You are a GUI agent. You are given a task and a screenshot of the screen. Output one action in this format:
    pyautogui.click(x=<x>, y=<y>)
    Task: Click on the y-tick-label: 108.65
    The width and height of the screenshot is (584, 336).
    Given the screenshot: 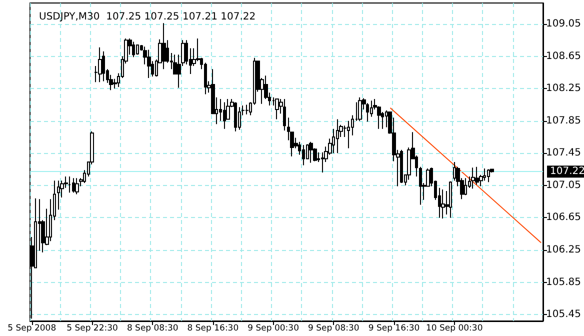 What is the action you would take?
    pyautogui.click(x=564, y=56)
    